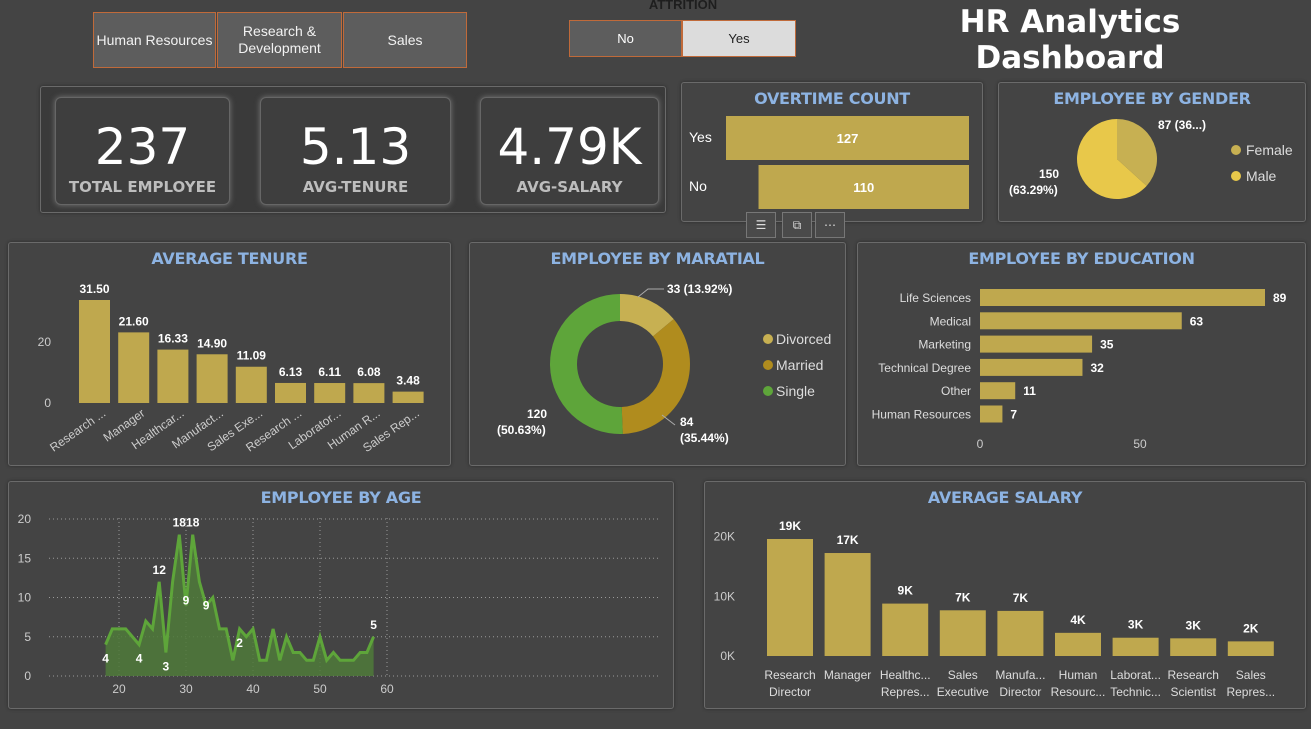  Describe the element at coordinates (739, 38) in the screenshot. I see `attrition-yes-button: Yes` at that location.